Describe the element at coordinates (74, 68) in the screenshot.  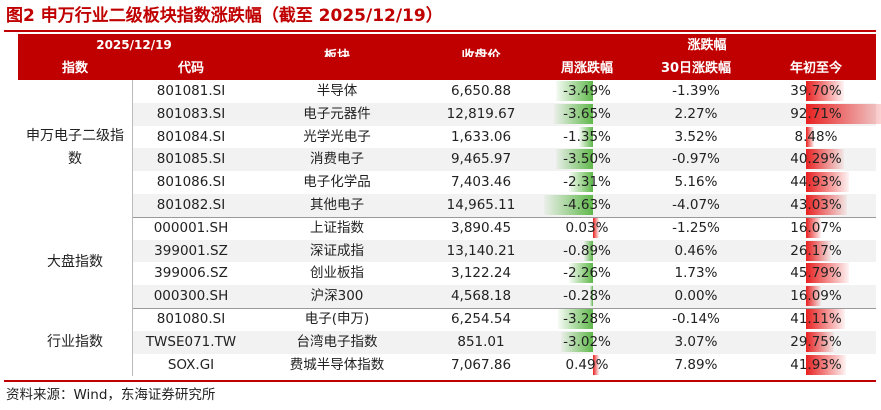
I see `header-index: 指数` at that location.